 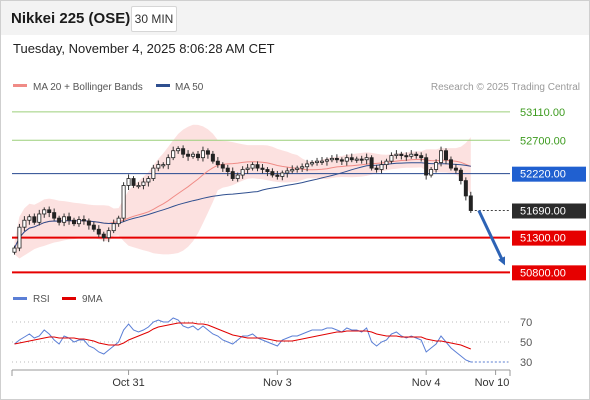 I want to click on legend-label-rsi: RSI, so click(x=41, y=299).